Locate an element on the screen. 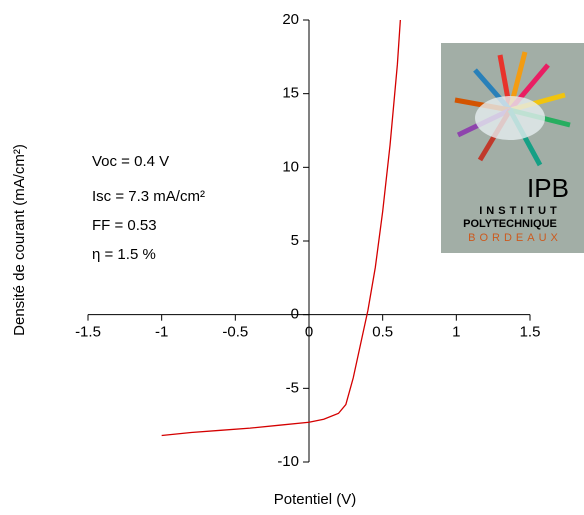  logo-text: POLYTECHNIQUE is located at coordinates (510, 224).